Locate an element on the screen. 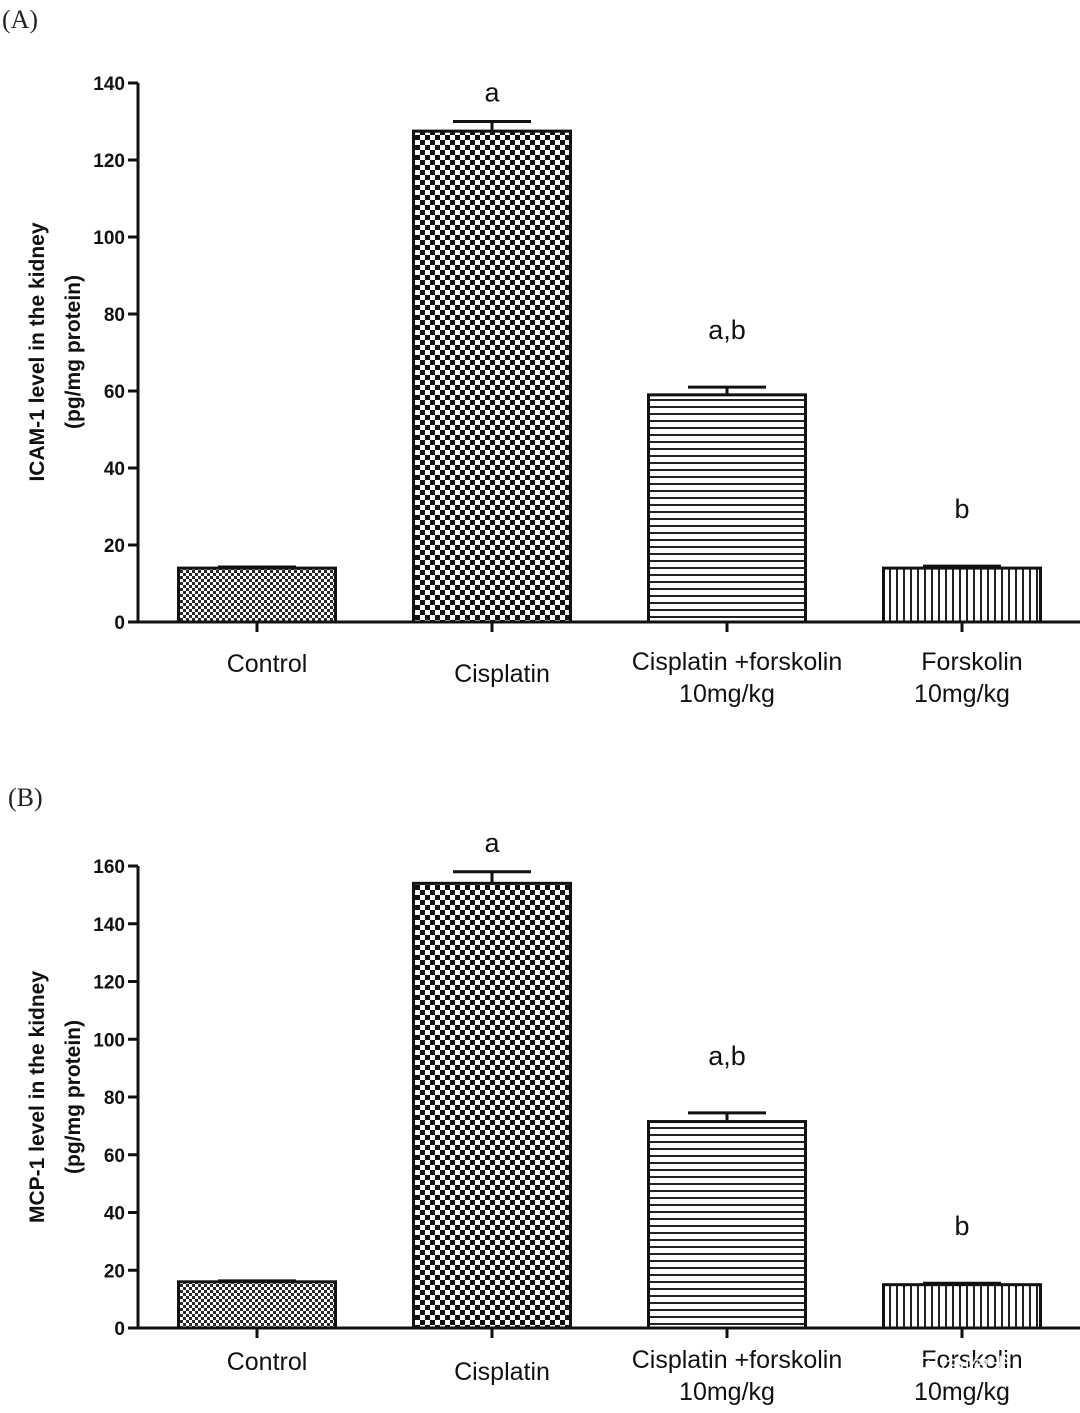  y-axis-title: MCP-1 level in the kidney is located at coordinates (37, 1097).